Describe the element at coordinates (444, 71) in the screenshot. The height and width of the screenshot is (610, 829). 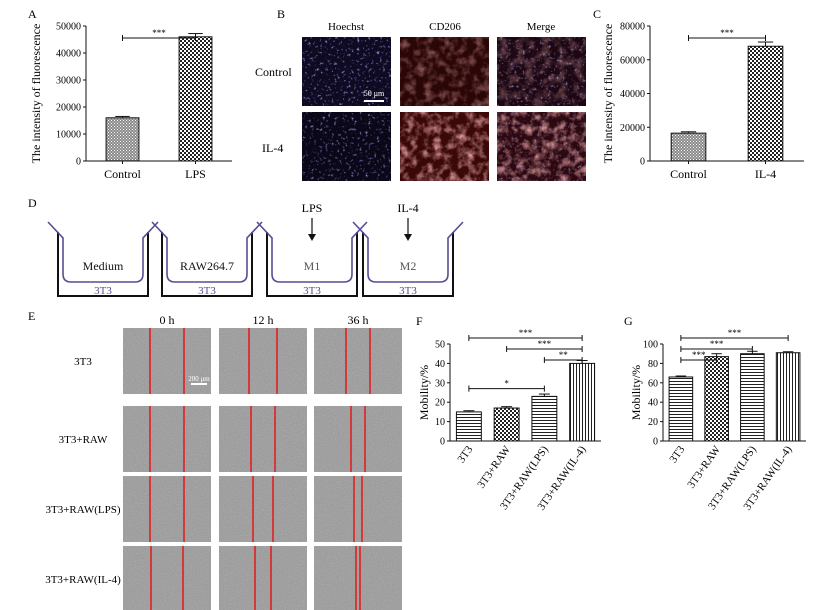
I see `micro-image-control-cd206` at that location.